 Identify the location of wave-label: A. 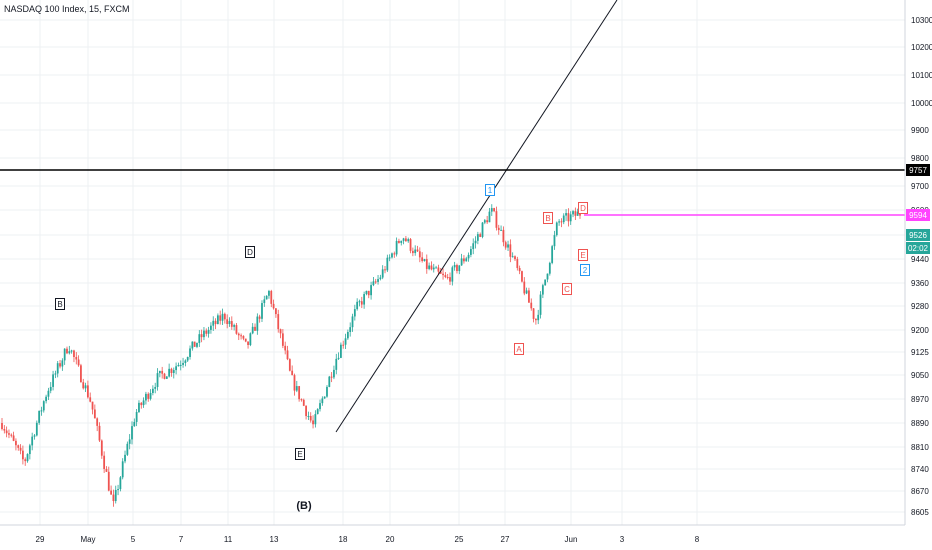
(519, 349).